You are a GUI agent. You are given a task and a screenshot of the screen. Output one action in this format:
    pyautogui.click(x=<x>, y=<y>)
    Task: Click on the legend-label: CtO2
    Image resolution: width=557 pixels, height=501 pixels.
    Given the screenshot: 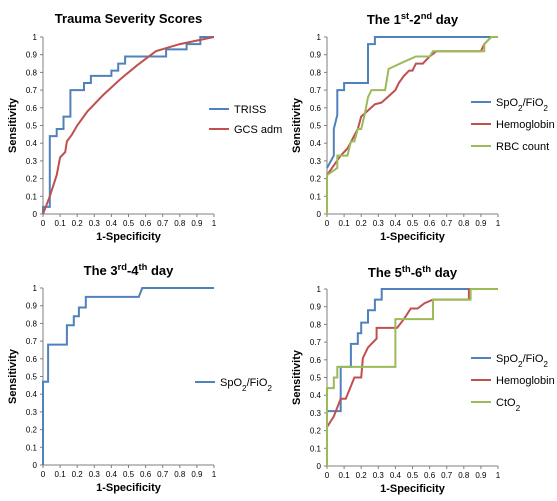 What is the action you would take?
    pyautogui.click(x=508, y=405)
    